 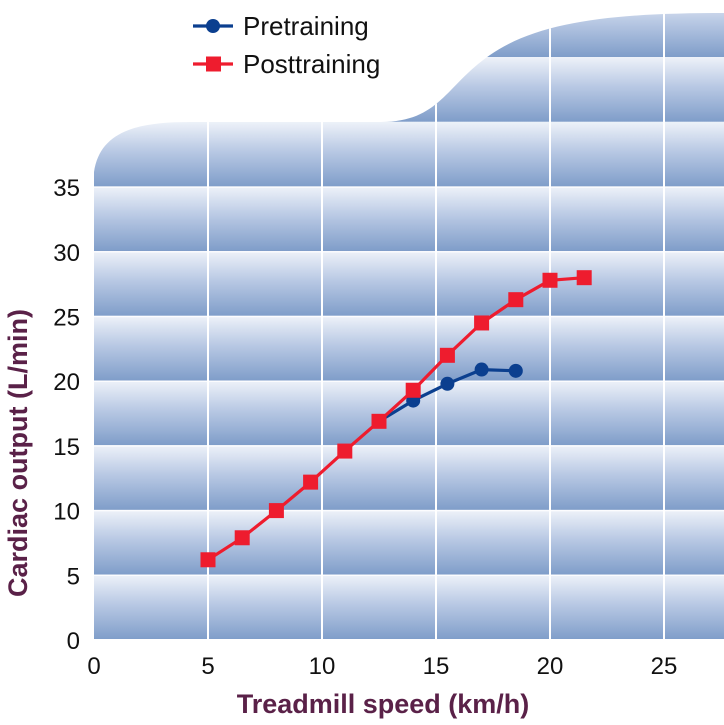 What do you see at coordinates (73, 641) in the screenshot?
I see `y-tick-label: 0` at bounding box center [73, 641].